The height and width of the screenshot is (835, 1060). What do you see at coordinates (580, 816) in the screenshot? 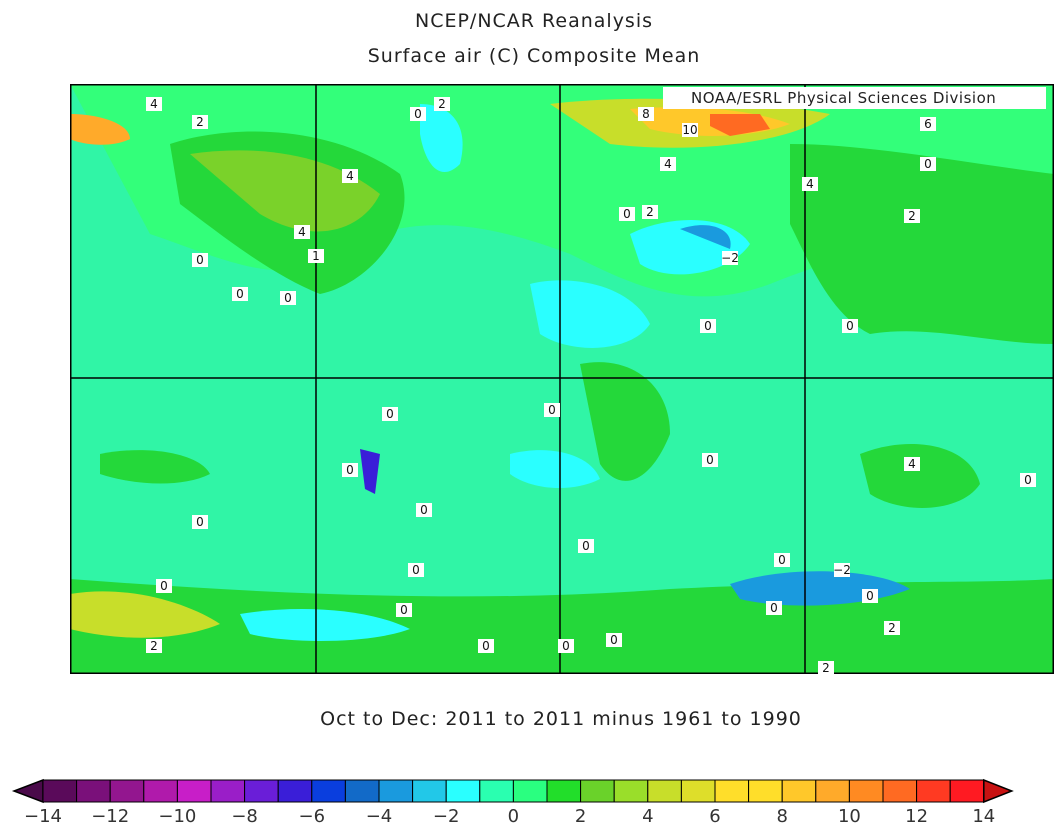
I see `colorbar-tick-label: 2` at bounding box center [580, 816].